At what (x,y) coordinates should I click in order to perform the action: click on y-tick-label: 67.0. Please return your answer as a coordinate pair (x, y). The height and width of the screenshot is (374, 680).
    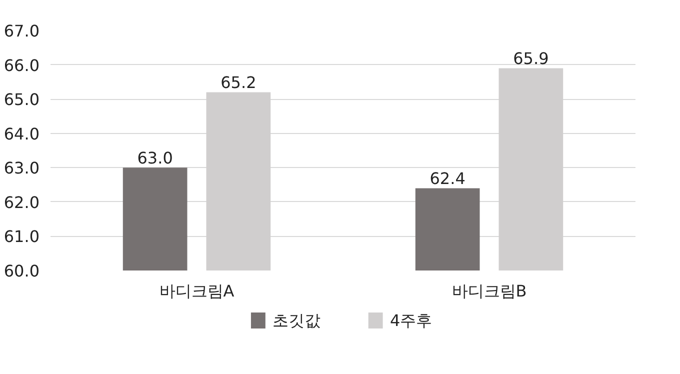
    Looking at the image, I should click on (22, 31).